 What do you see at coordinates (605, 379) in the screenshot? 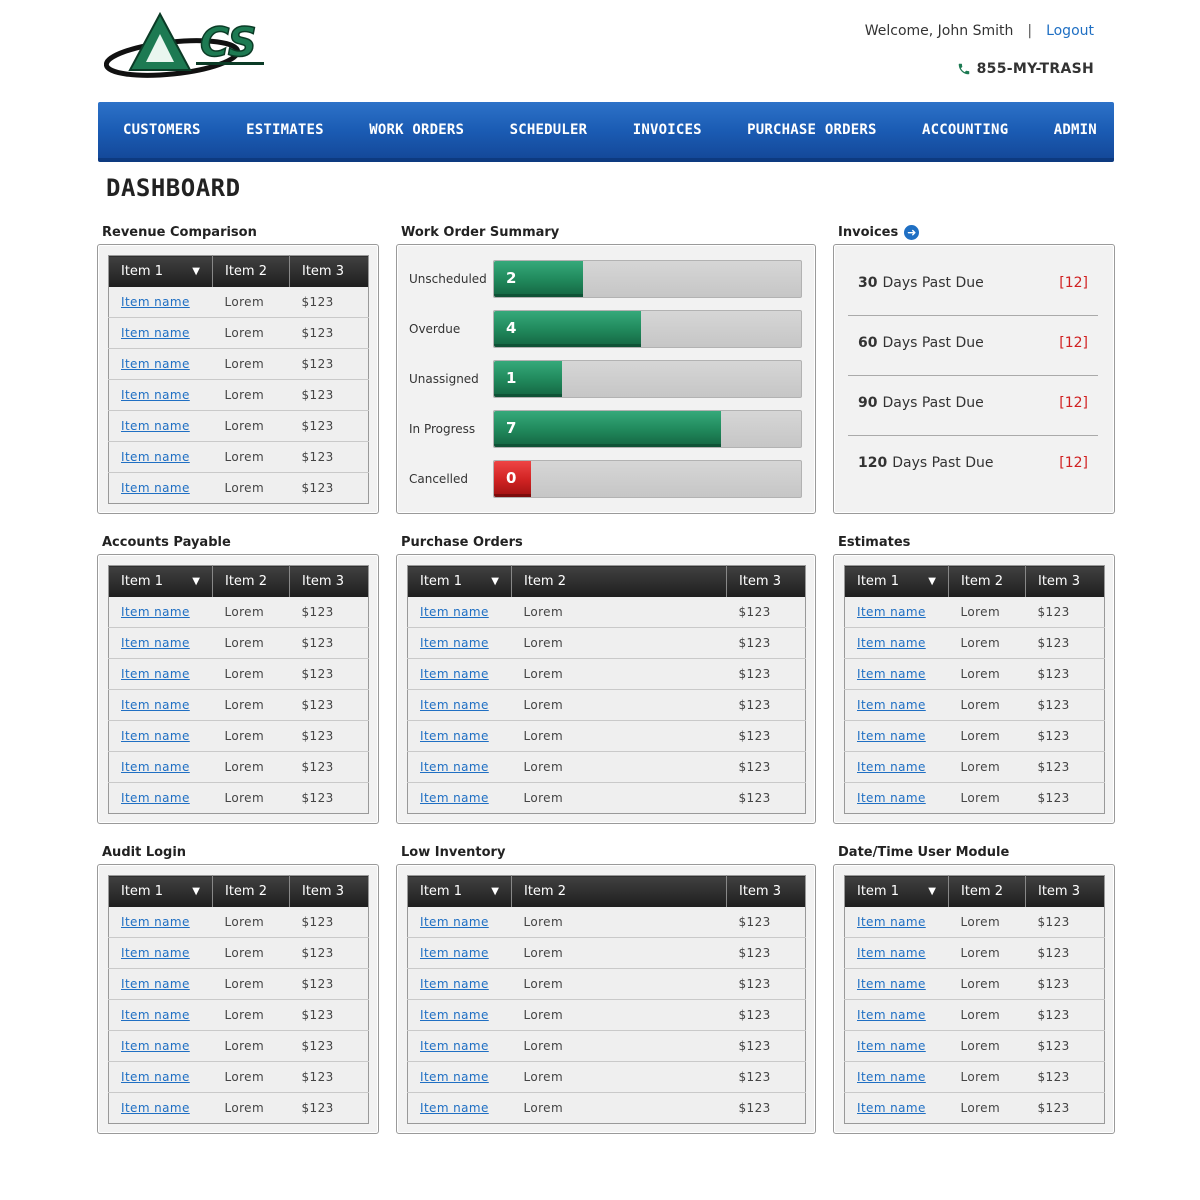
I see `work-order-row: Unassigned 1` at bounding box center [605, 379].